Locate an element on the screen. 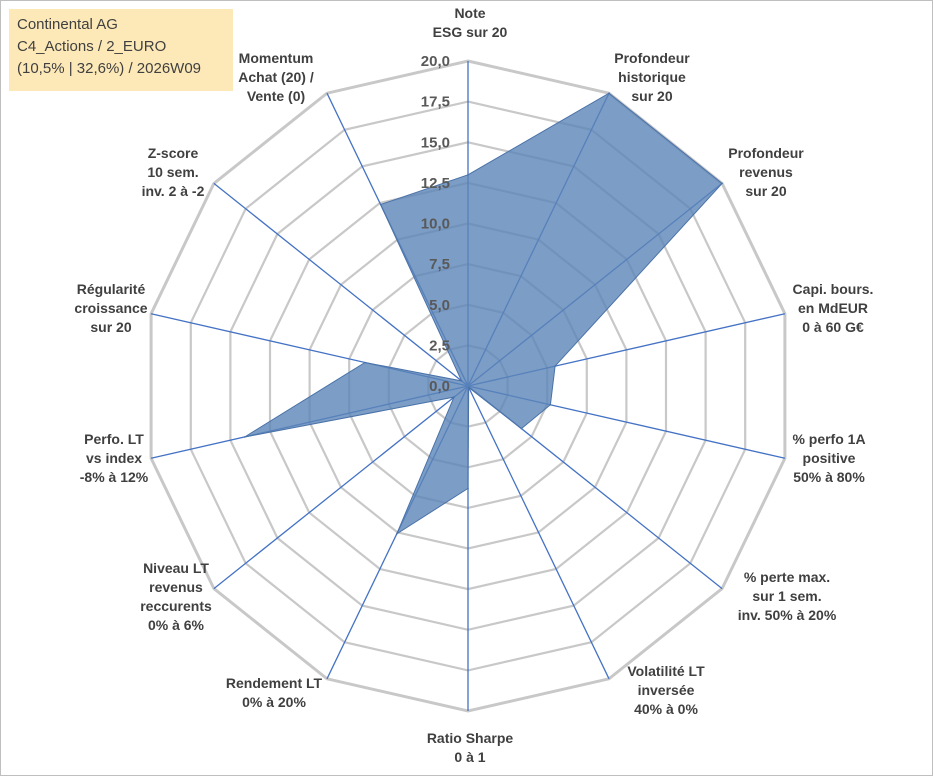 The image size is (933, 776). title-company: Continental AG is located at coordinates (67, 24).